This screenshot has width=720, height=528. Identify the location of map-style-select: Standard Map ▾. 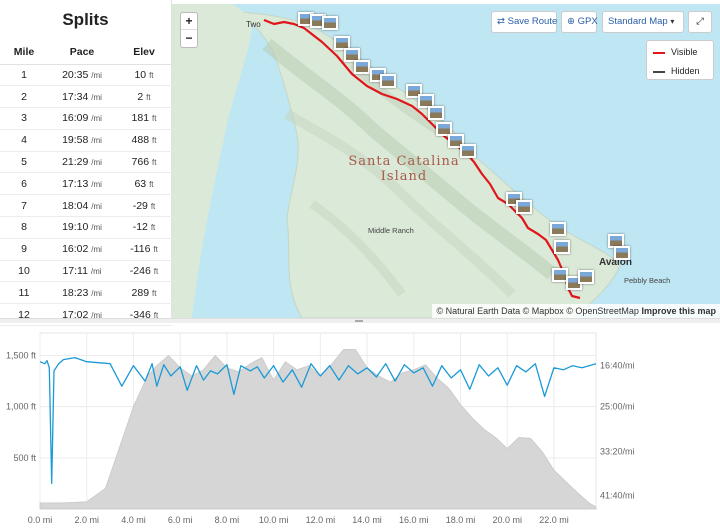
(643, 22).